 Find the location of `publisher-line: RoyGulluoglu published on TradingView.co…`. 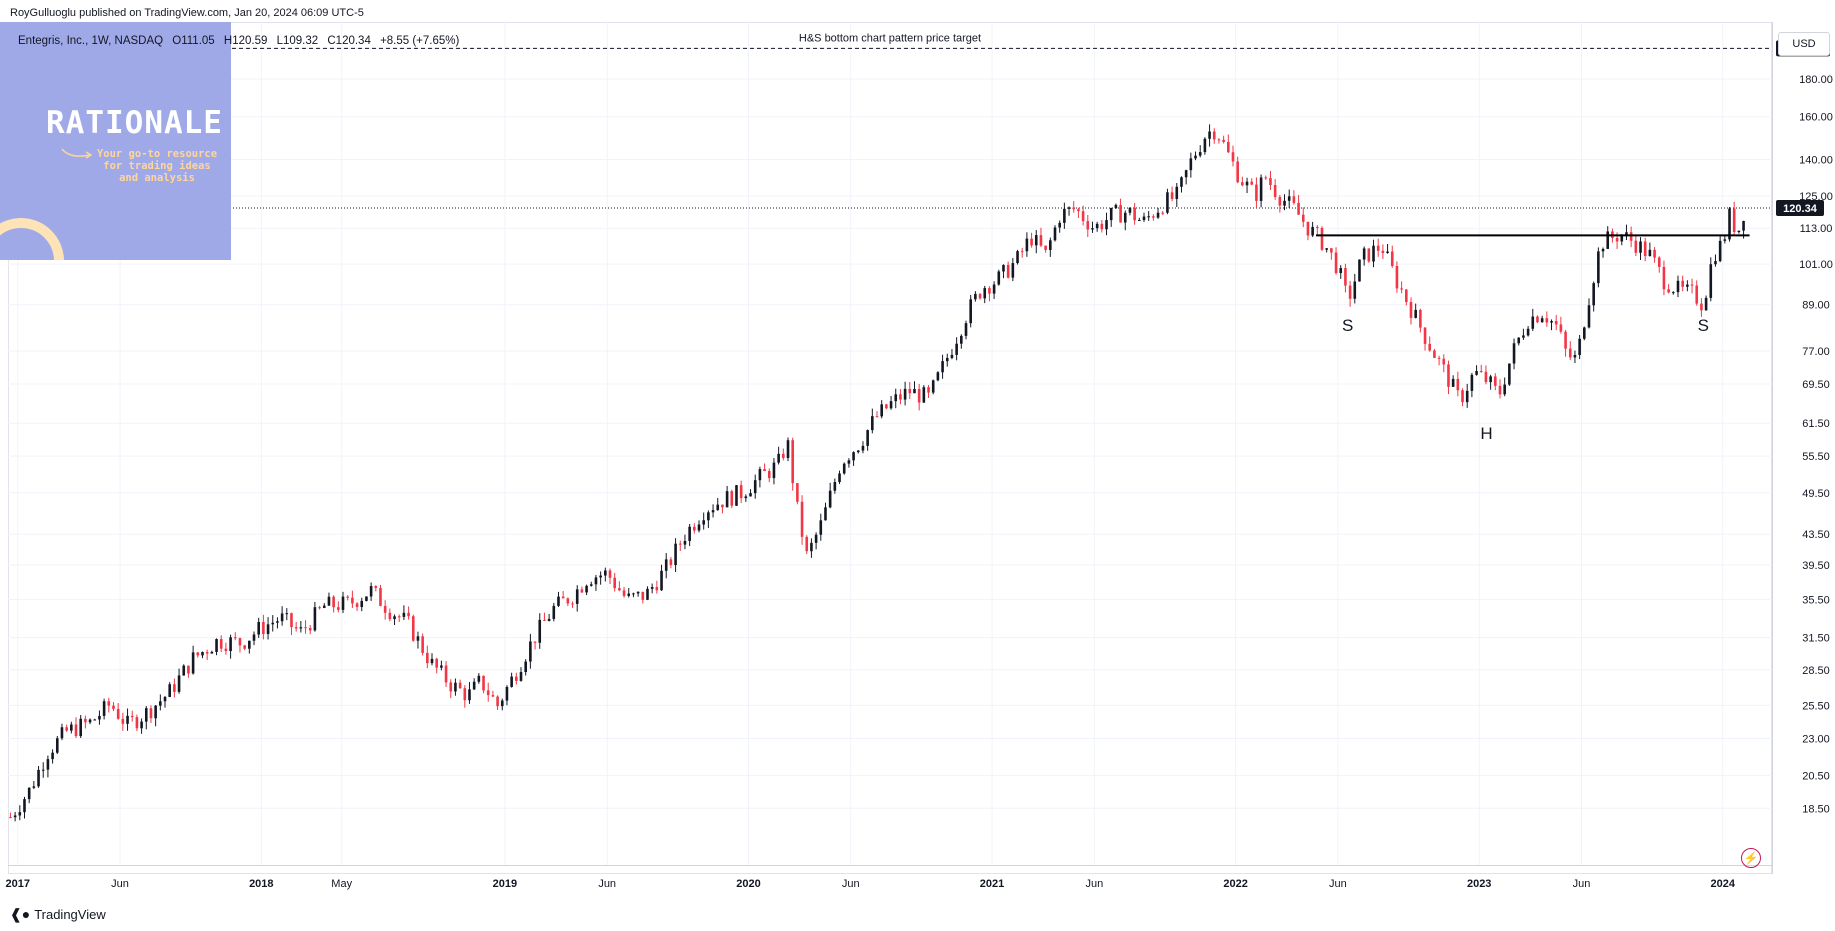

publisher-line: RoyGulluoglu published on TradingView.co… is located at coordinates (187, 13).